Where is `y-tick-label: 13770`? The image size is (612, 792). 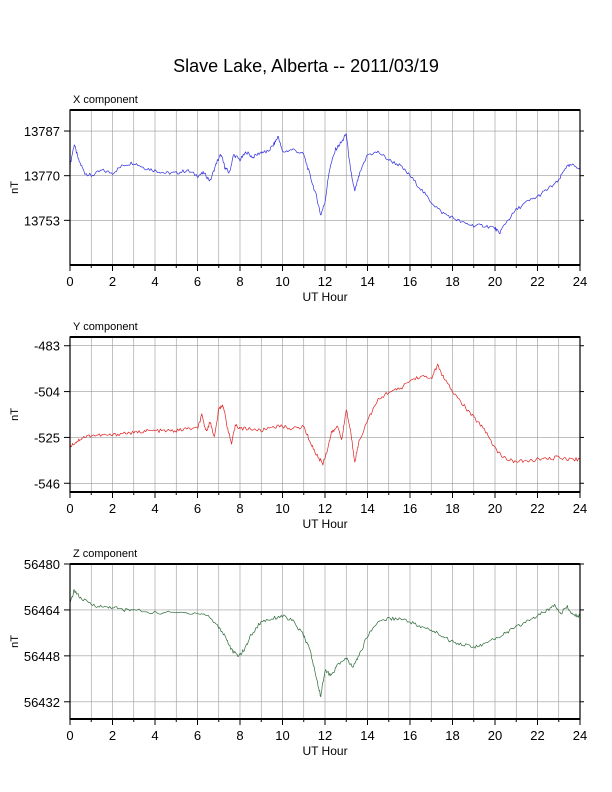 y-tick-label: 13770 is located at coordinates (42, 176).